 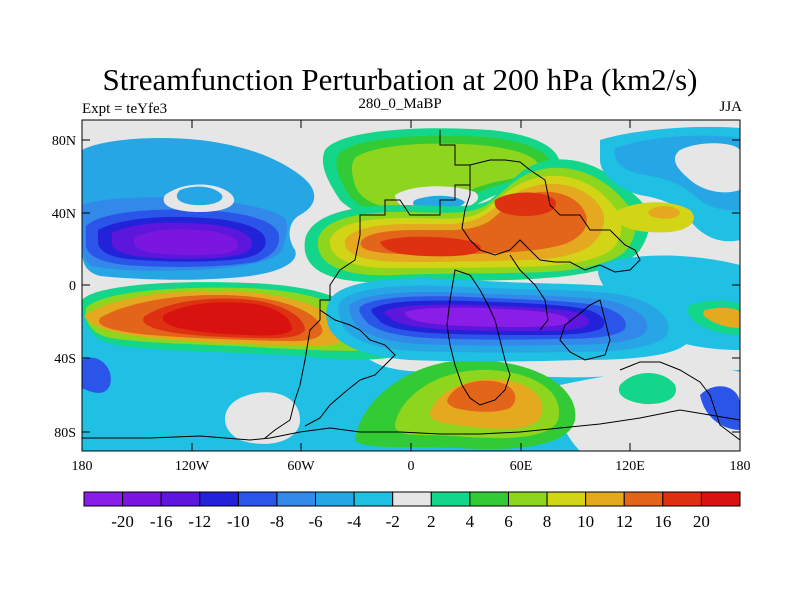 What do you see at coordinates (508, 521) in the screenshot?
I see `colorbar-label: 6` at bounding box center [508, 521].